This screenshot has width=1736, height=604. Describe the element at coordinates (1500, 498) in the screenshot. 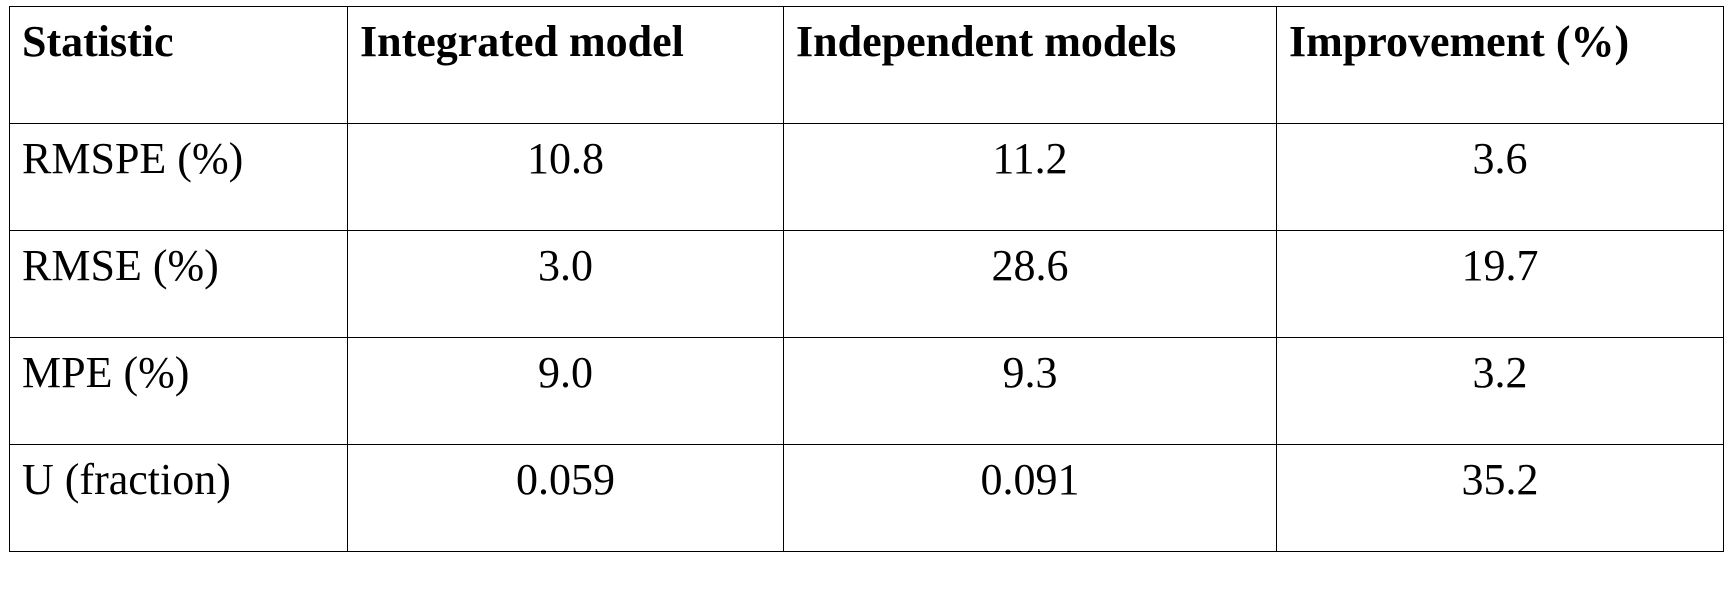

I see `data-cell: 35.2` at that location.